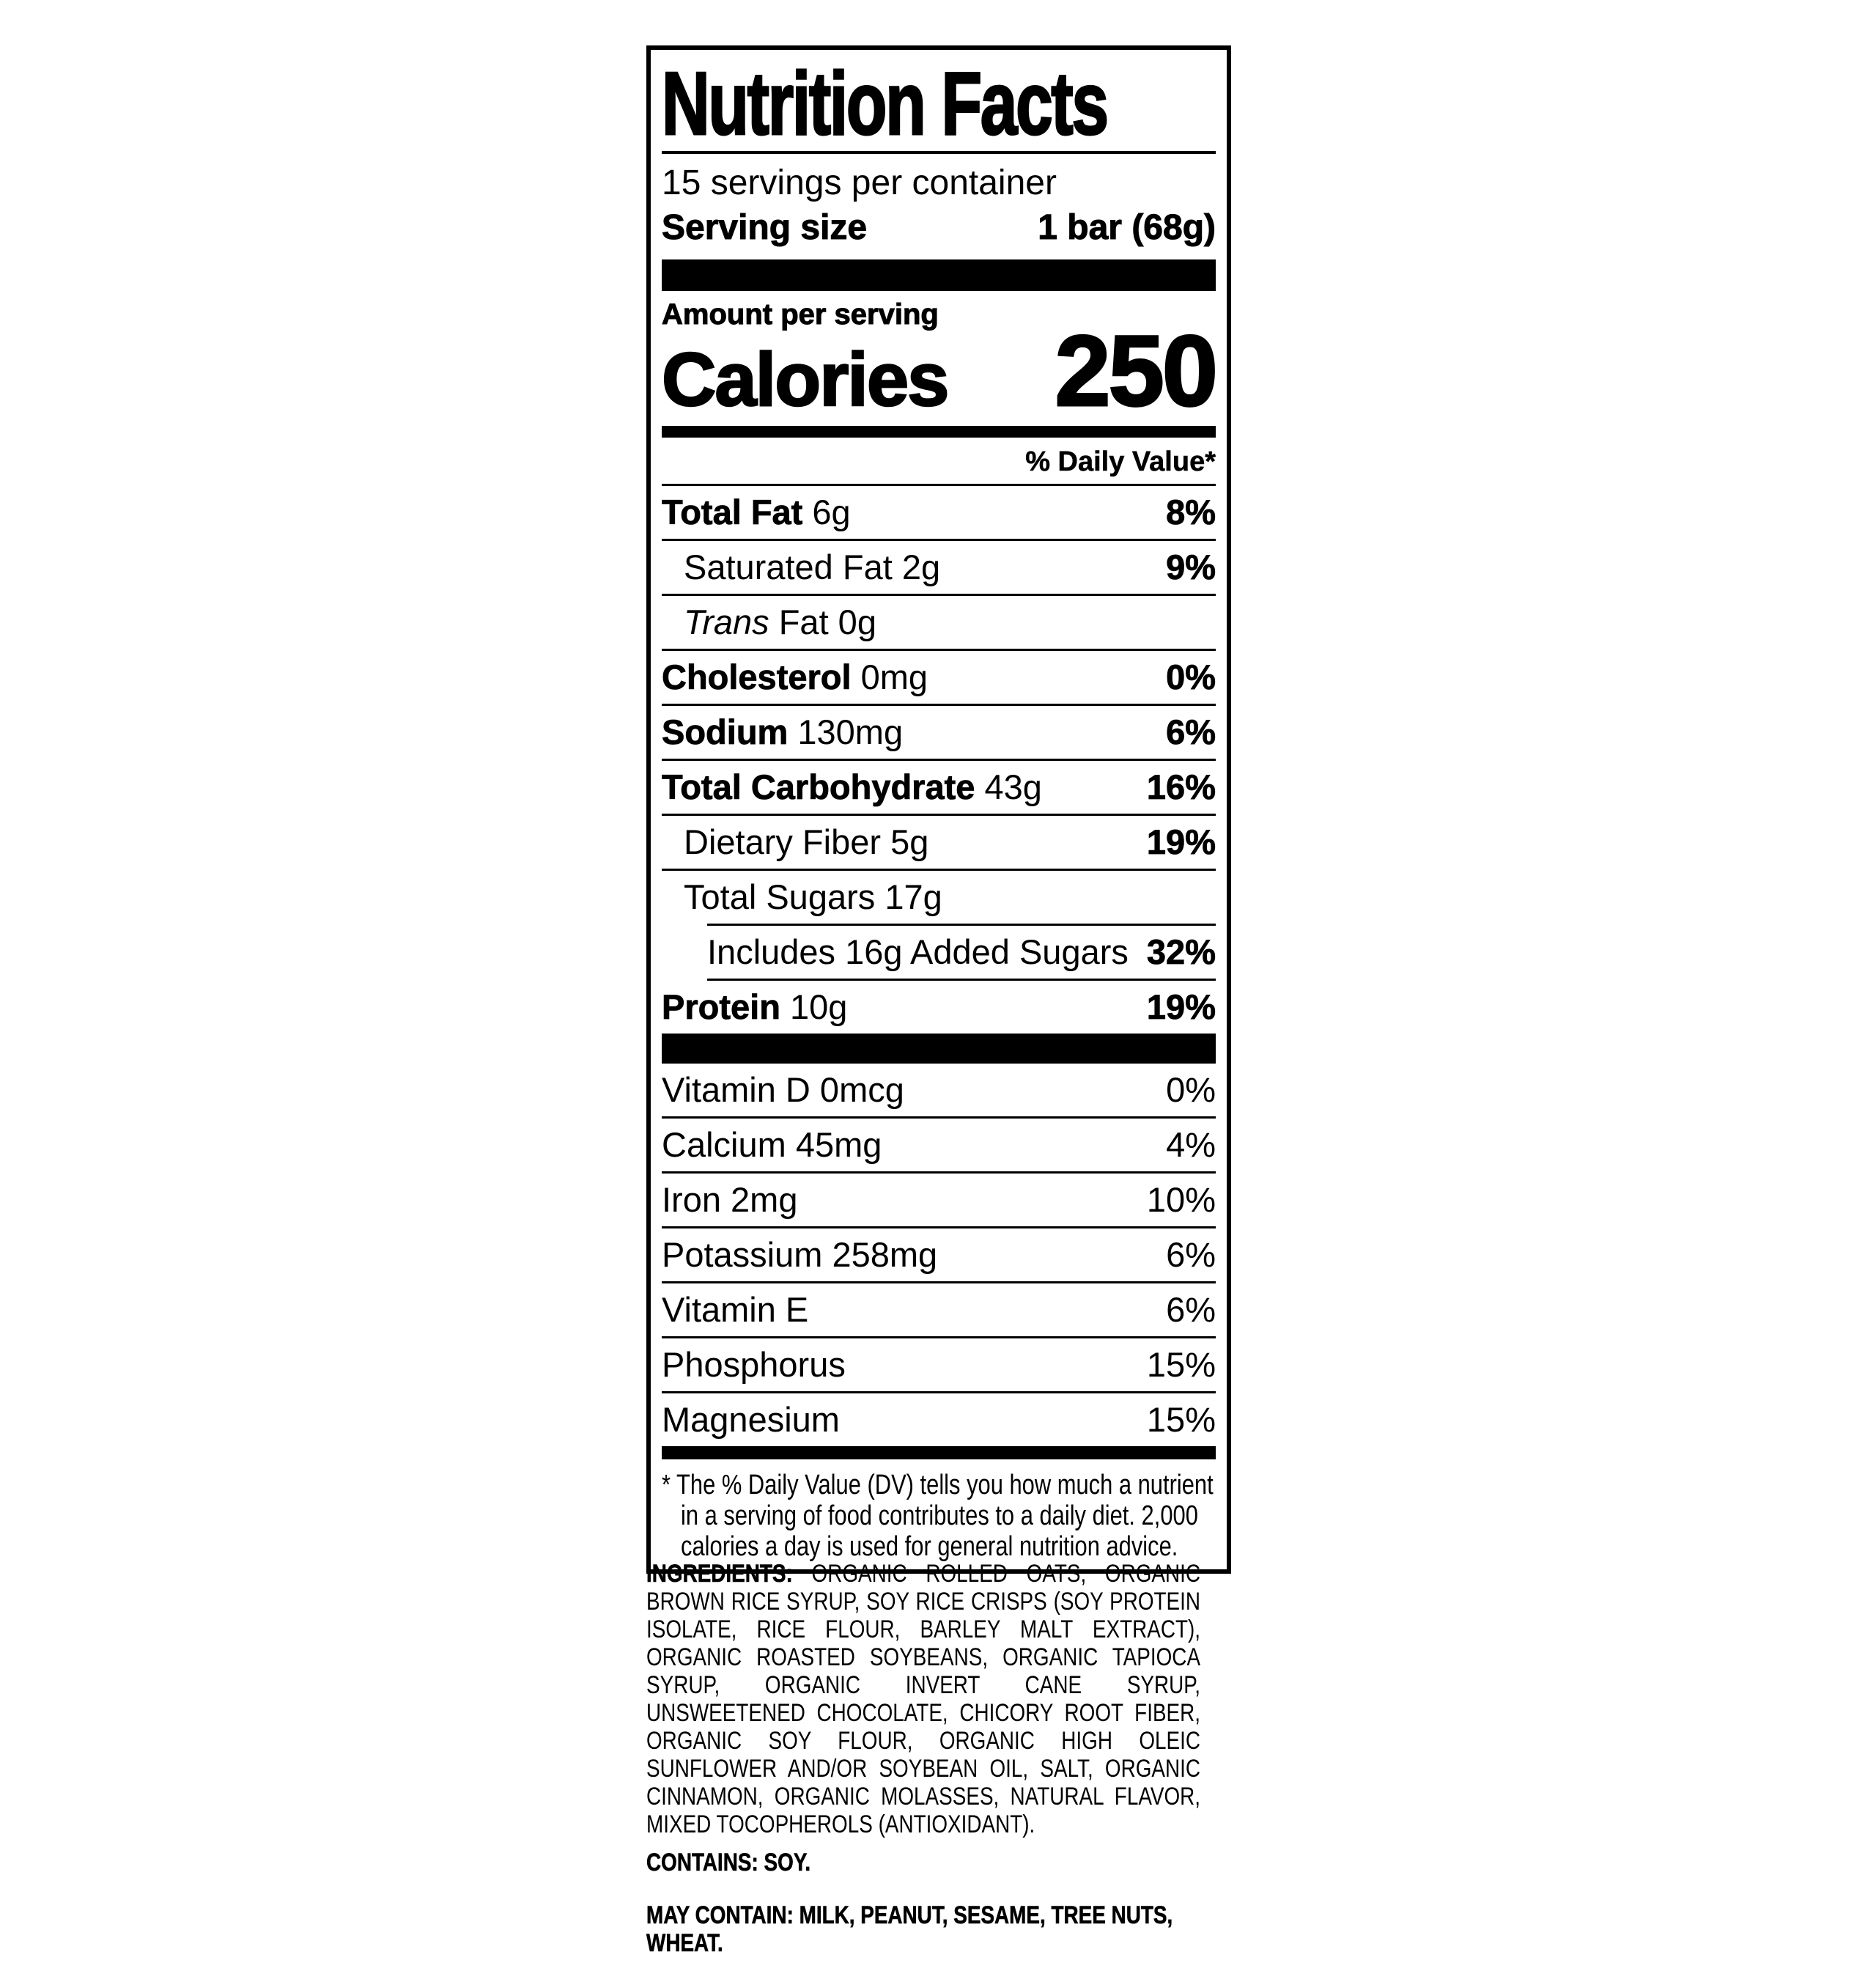 This screenshot has width=1876, height=1982. I want to click on nutrient-row-trans-fat: Trans Fat 0g, so click(939, 623).